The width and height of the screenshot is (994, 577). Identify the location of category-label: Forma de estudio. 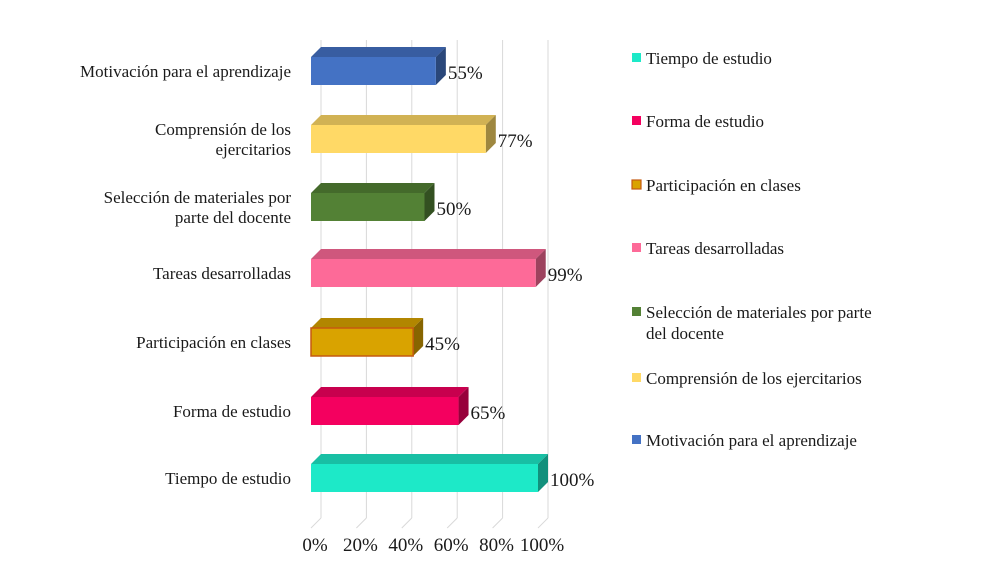
(232, 411).